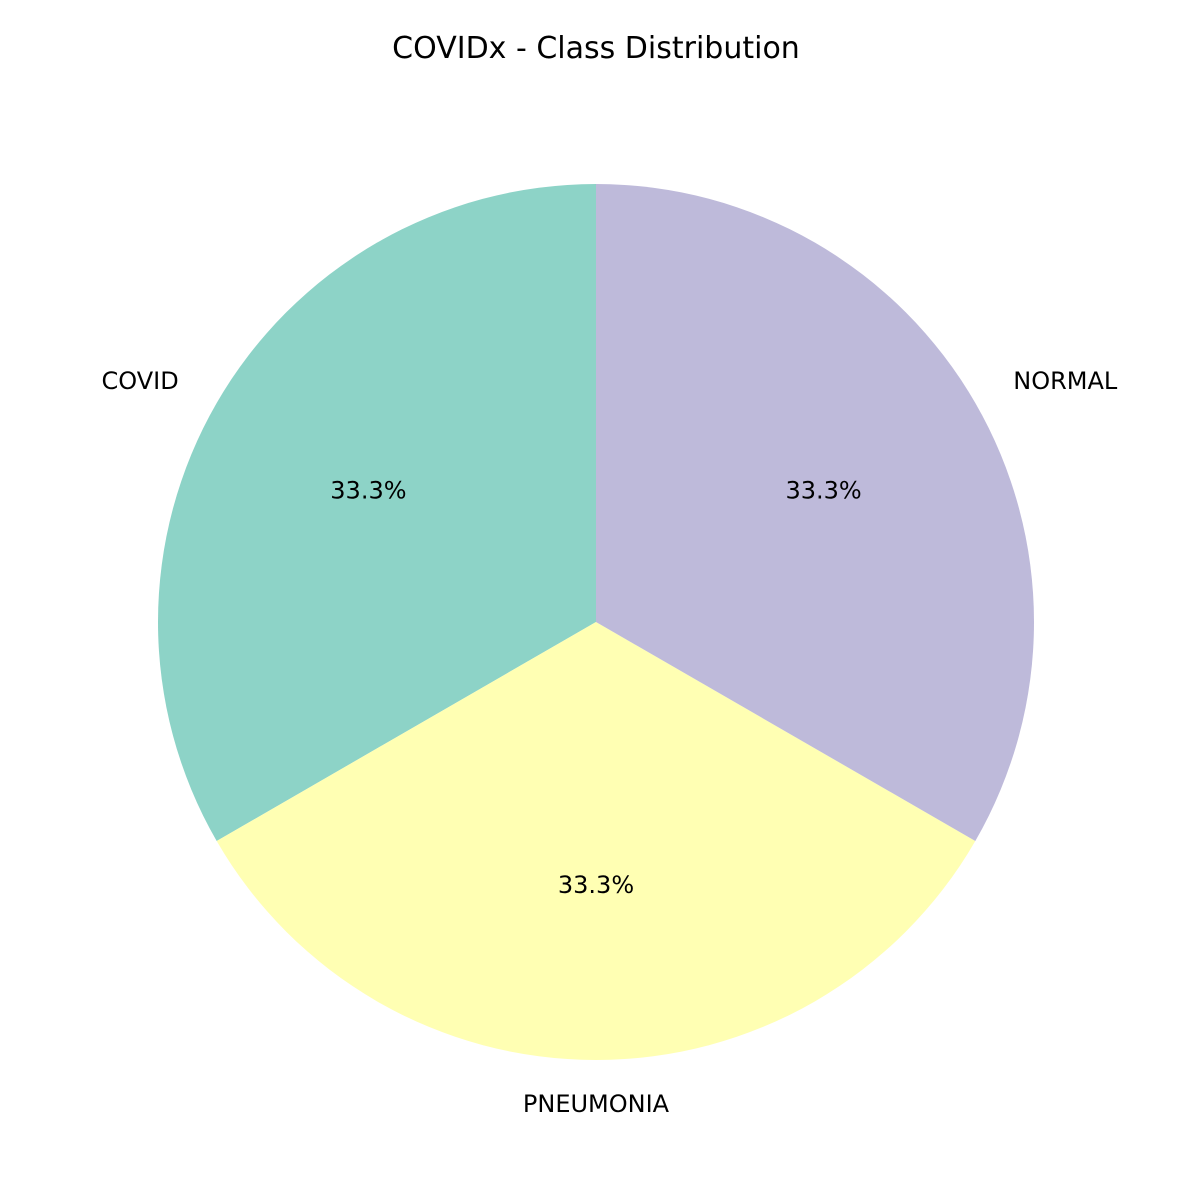 Image resolution: width=1200 pixels, height=1200 pixels. I want to click on slice-label-normal: NORMAL, so click(1065, 381).